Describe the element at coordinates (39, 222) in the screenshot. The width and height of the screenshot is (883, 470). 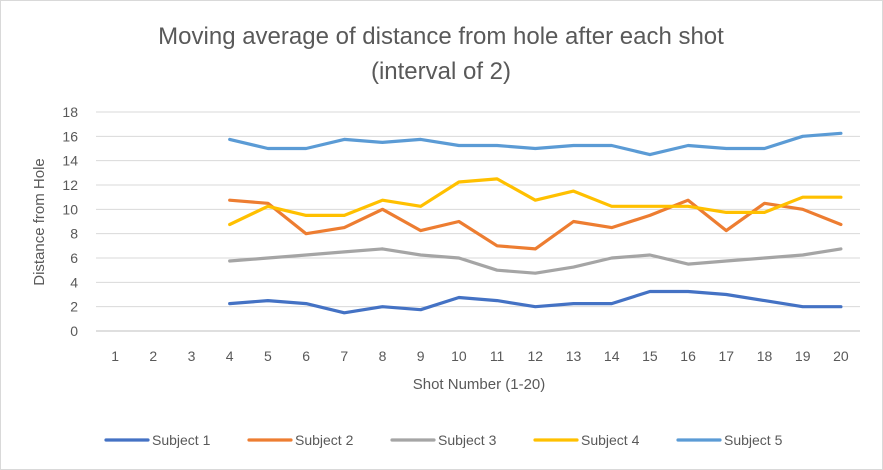
I see `y-axis-label: Distance from Hole` at that location.